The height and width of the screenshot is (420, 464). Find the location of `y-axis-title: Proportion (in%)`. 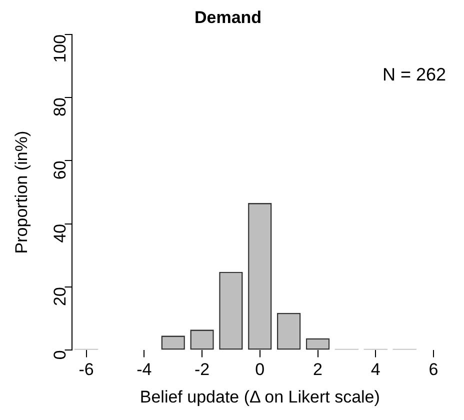

y-axis-title: Proportion (in%) is located at coordinates (21, 192).